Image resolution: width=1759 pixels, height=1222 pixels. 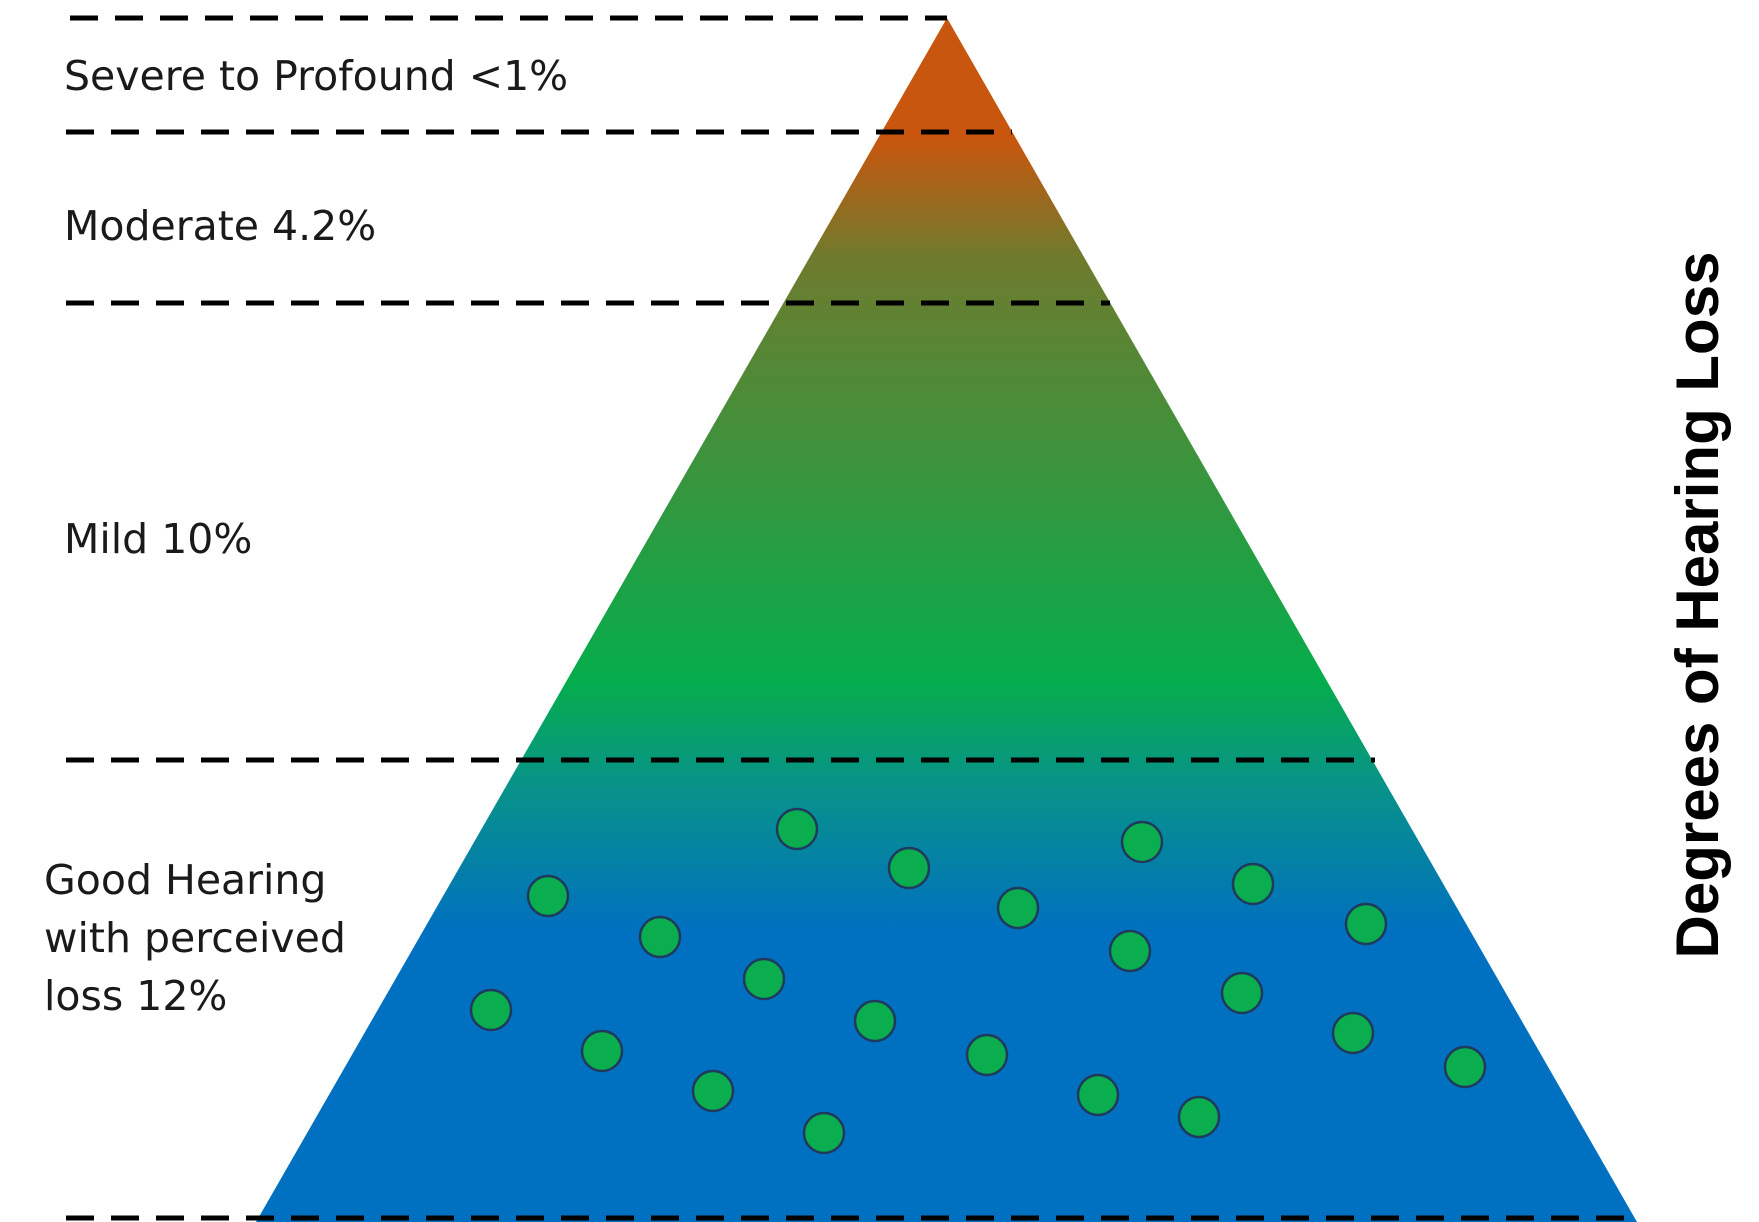 I want to click on tier-label-severe: Severe to Profound <1%, so click(x=316, y=76).